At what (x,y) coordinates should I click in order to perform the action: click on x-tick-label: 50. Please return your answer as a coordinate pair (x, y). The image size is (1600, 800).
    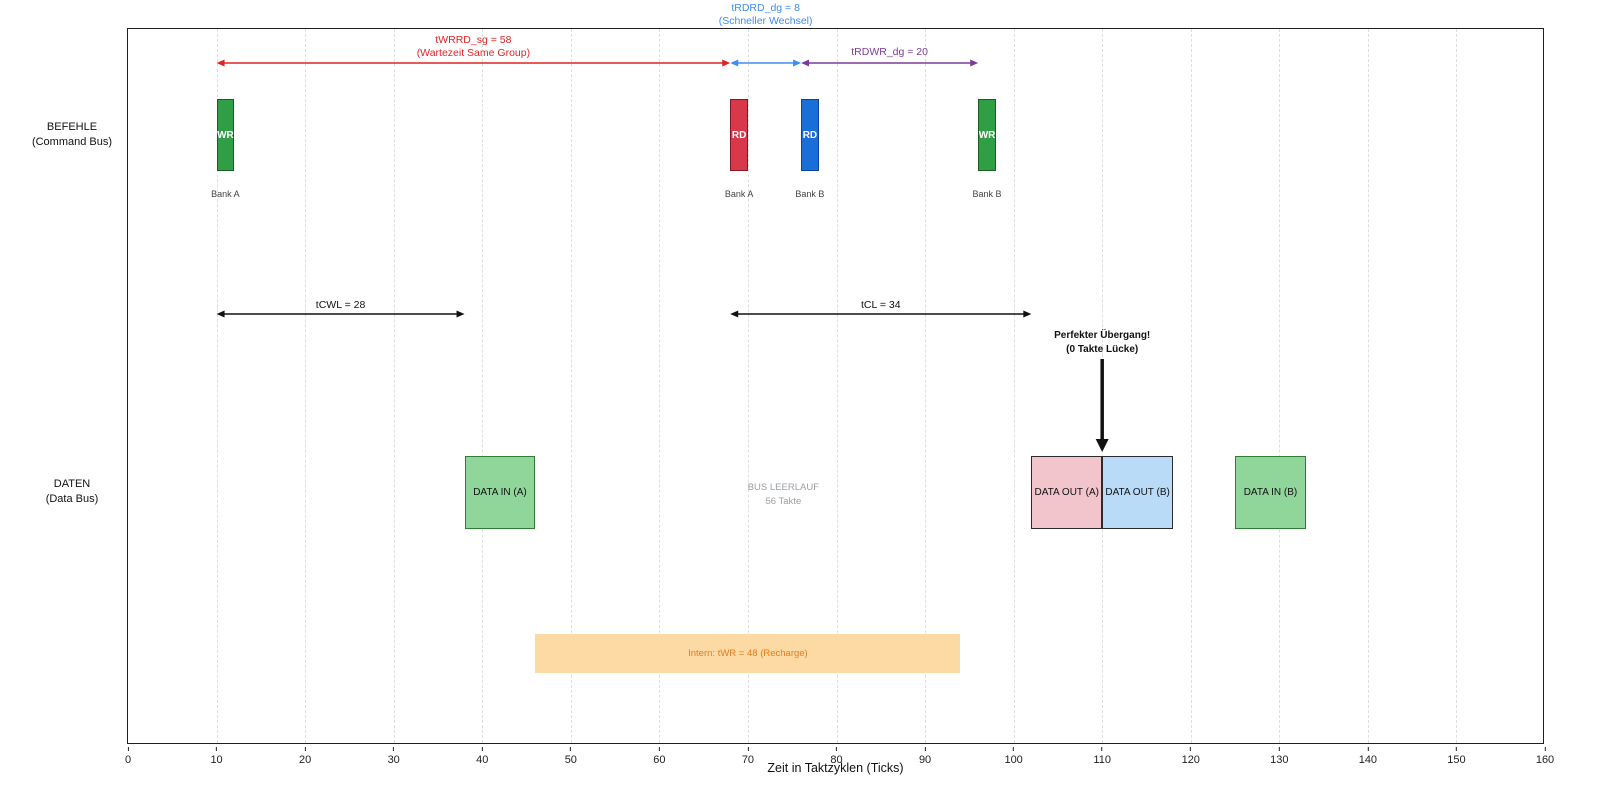
    Looking at the image, I should click on (571, 756).